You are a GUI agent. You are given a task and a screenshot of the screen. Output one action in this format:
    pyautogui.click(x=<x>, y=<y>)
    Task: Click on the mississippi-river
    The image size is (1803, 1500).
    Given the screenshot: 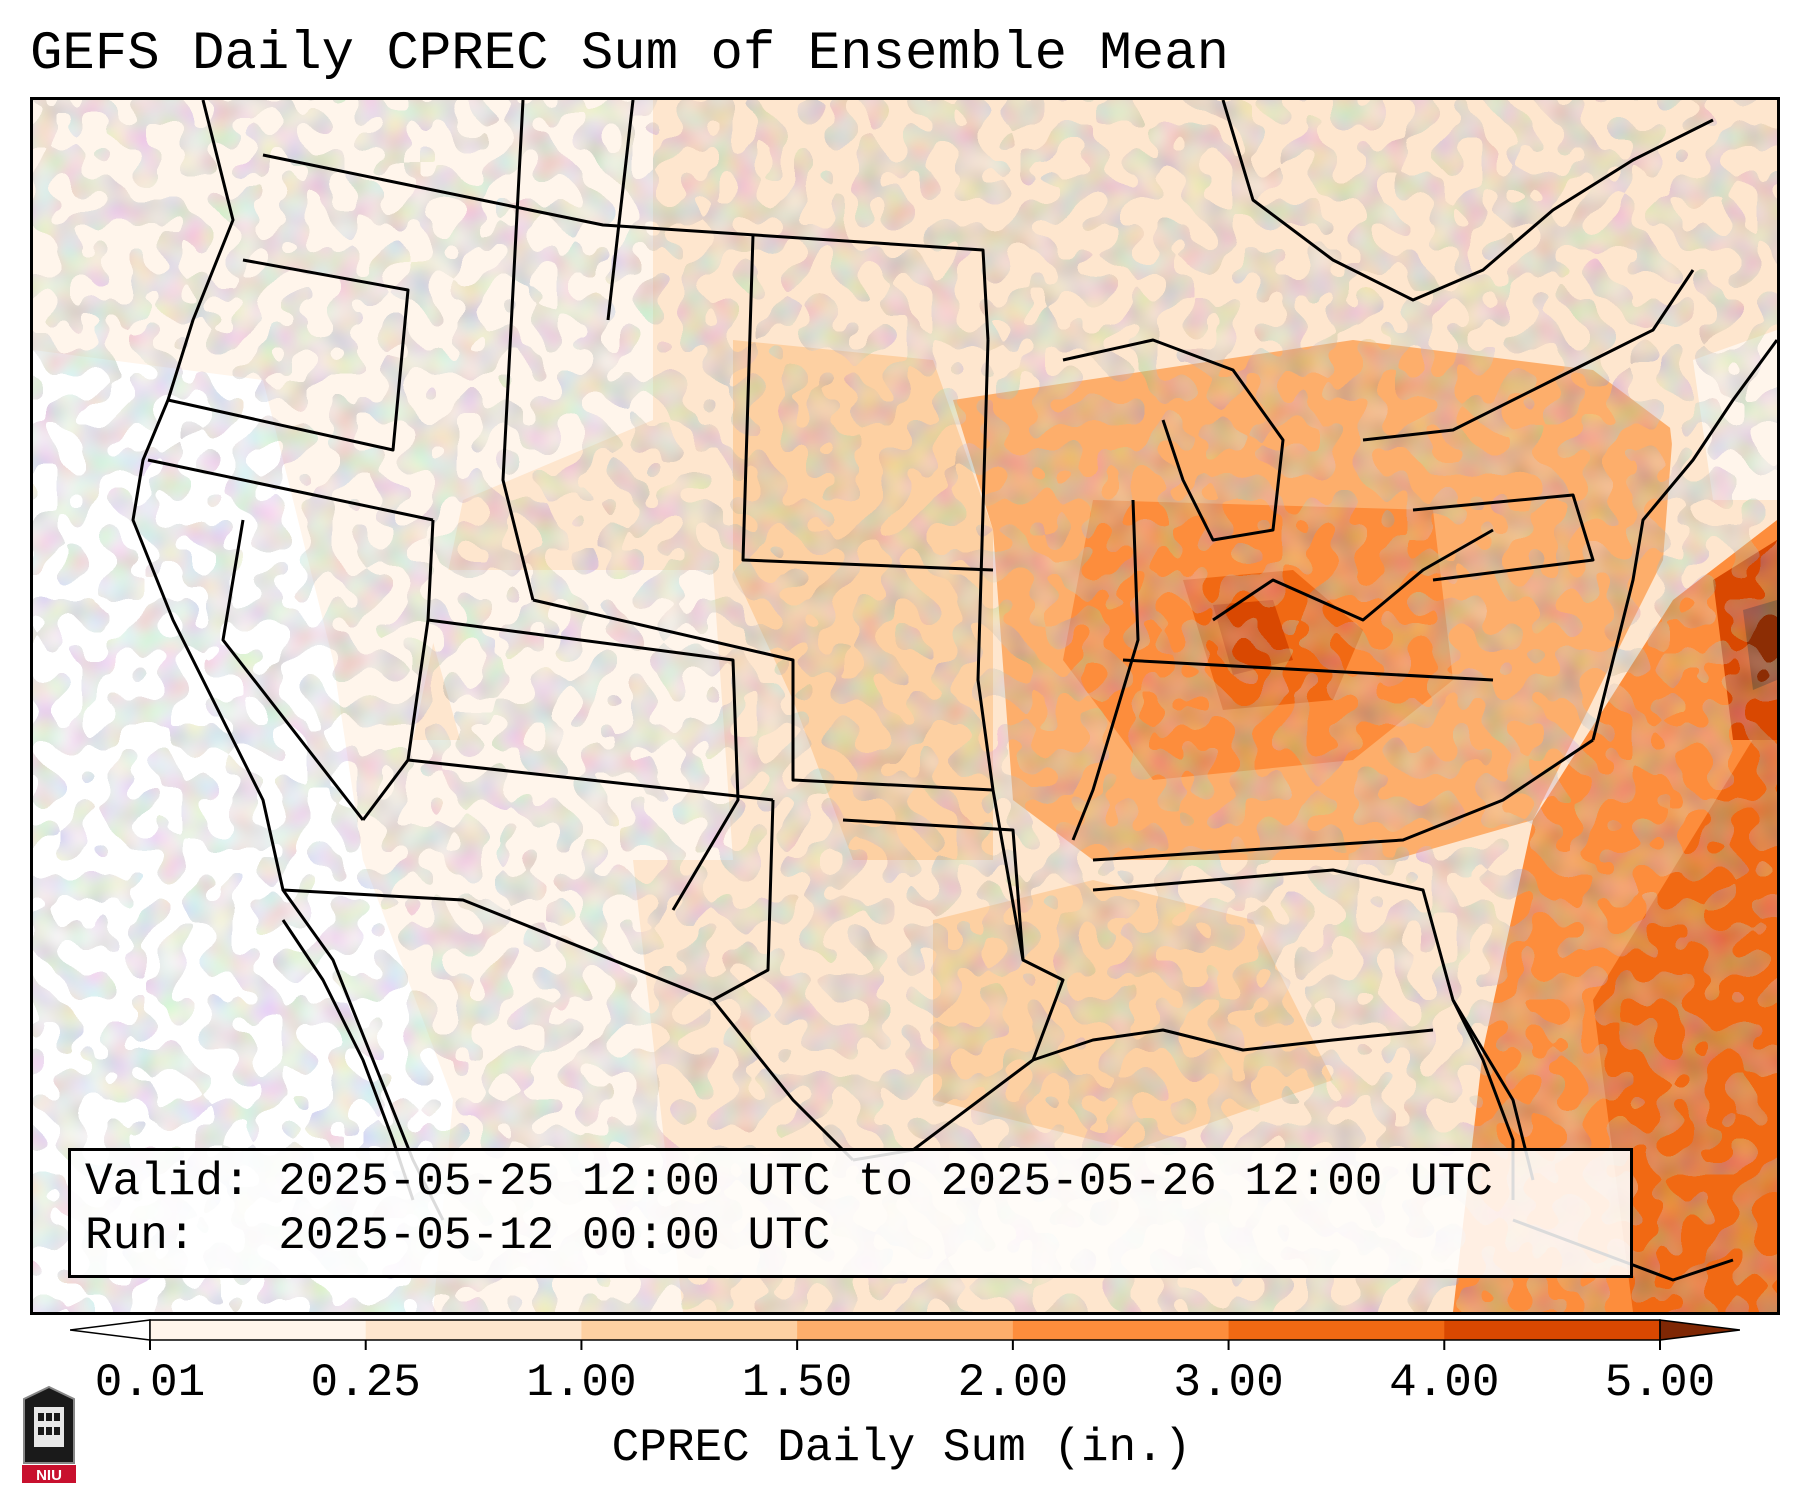 What is the action you would take?
    pyautogui.click(x=1105, y=670)
    